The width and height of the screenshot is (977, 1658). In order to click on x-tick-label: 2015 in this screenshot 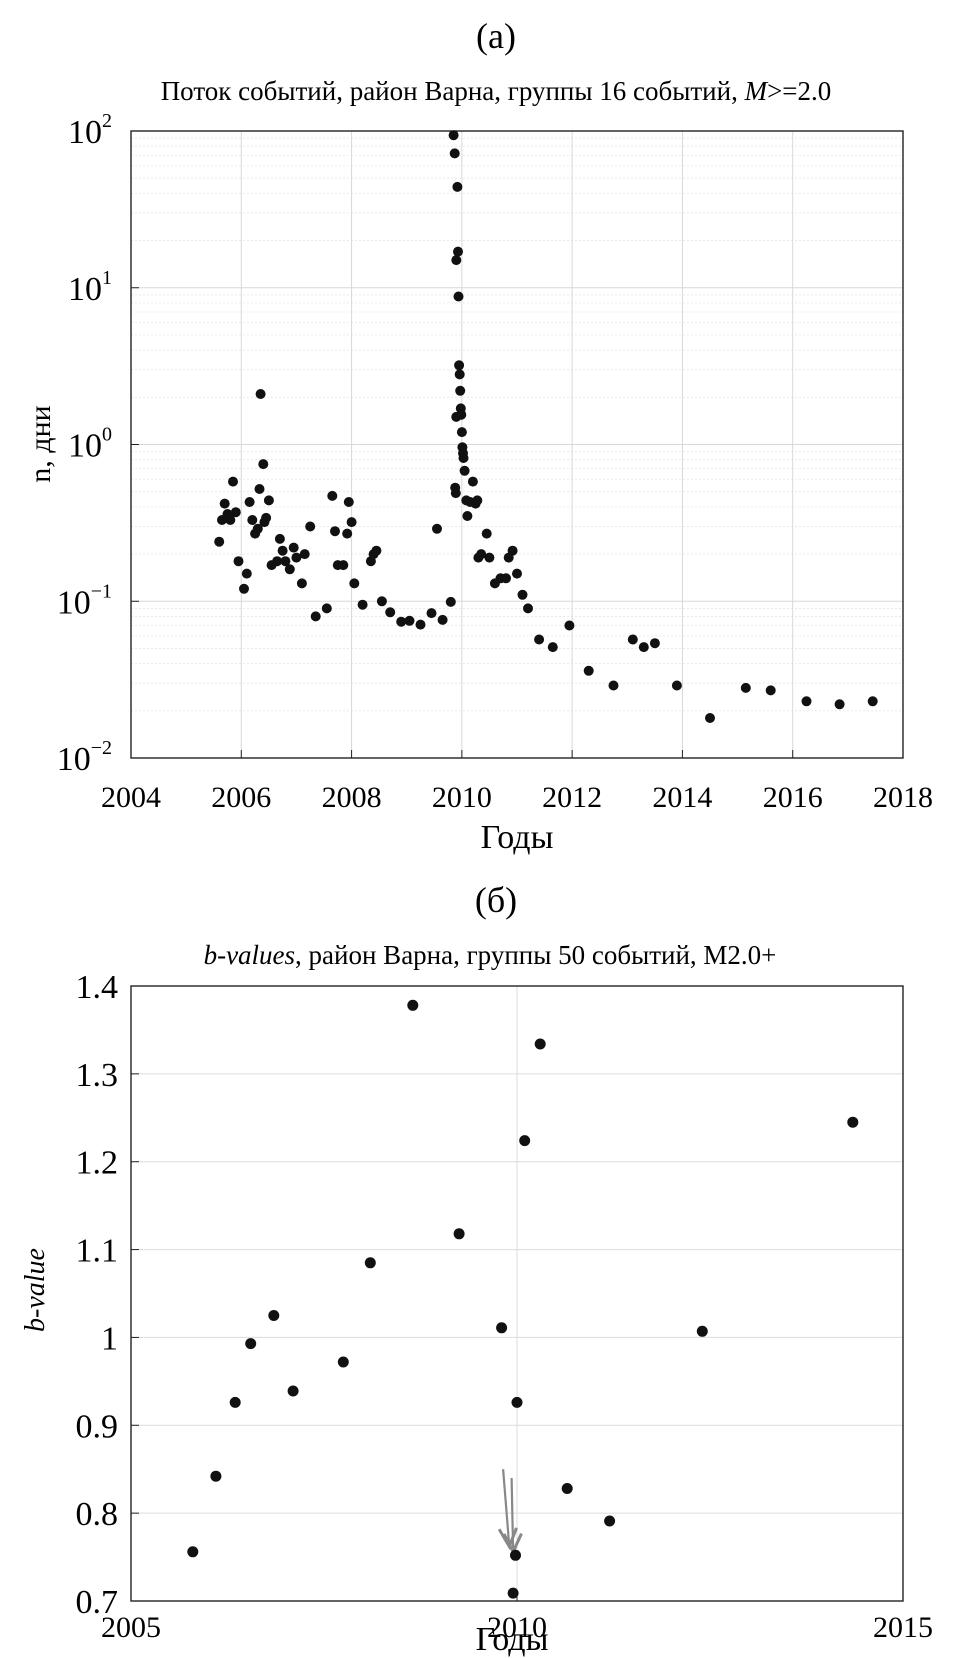, I will do `click(903, 1627)`.